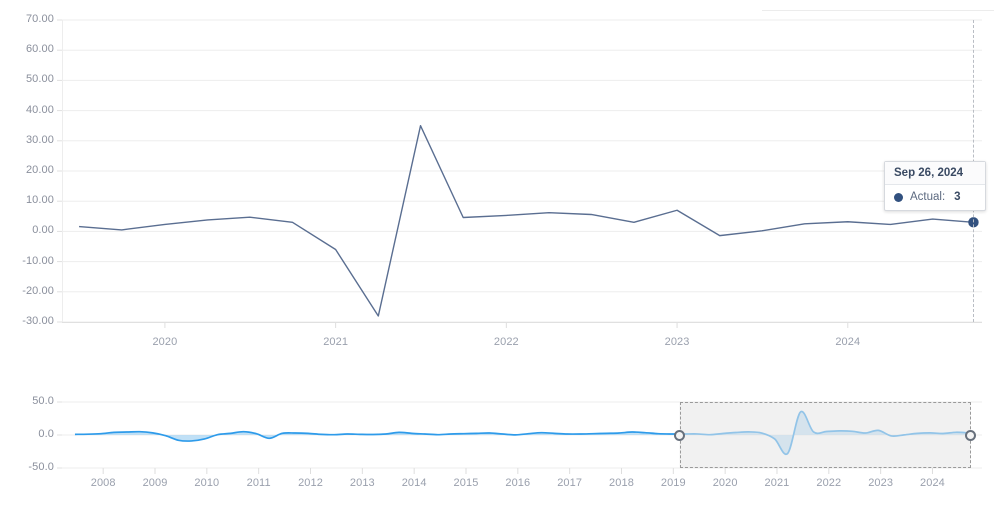  Describe the element at coordinates (848, 342) in the screenshot. I see `main-x-tick-label-2024: 2024` at that location.